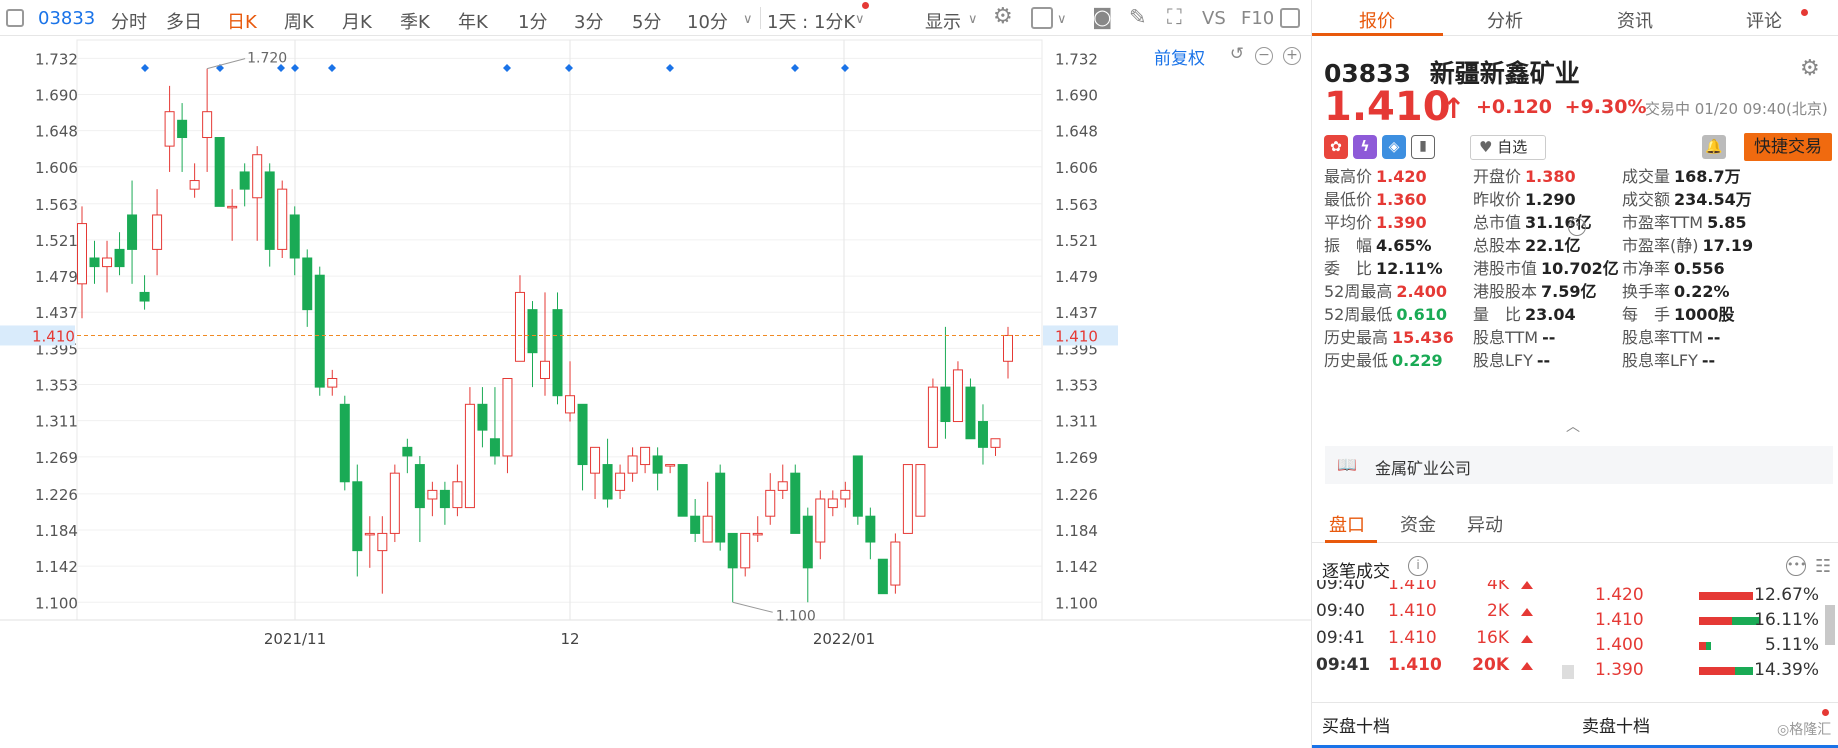 This screenshot has width=1838, height=748. Describe the element at coordinates (748, 19) in the screenshot. I see `period-dropdown-chevron-icon: ∨` at that location.